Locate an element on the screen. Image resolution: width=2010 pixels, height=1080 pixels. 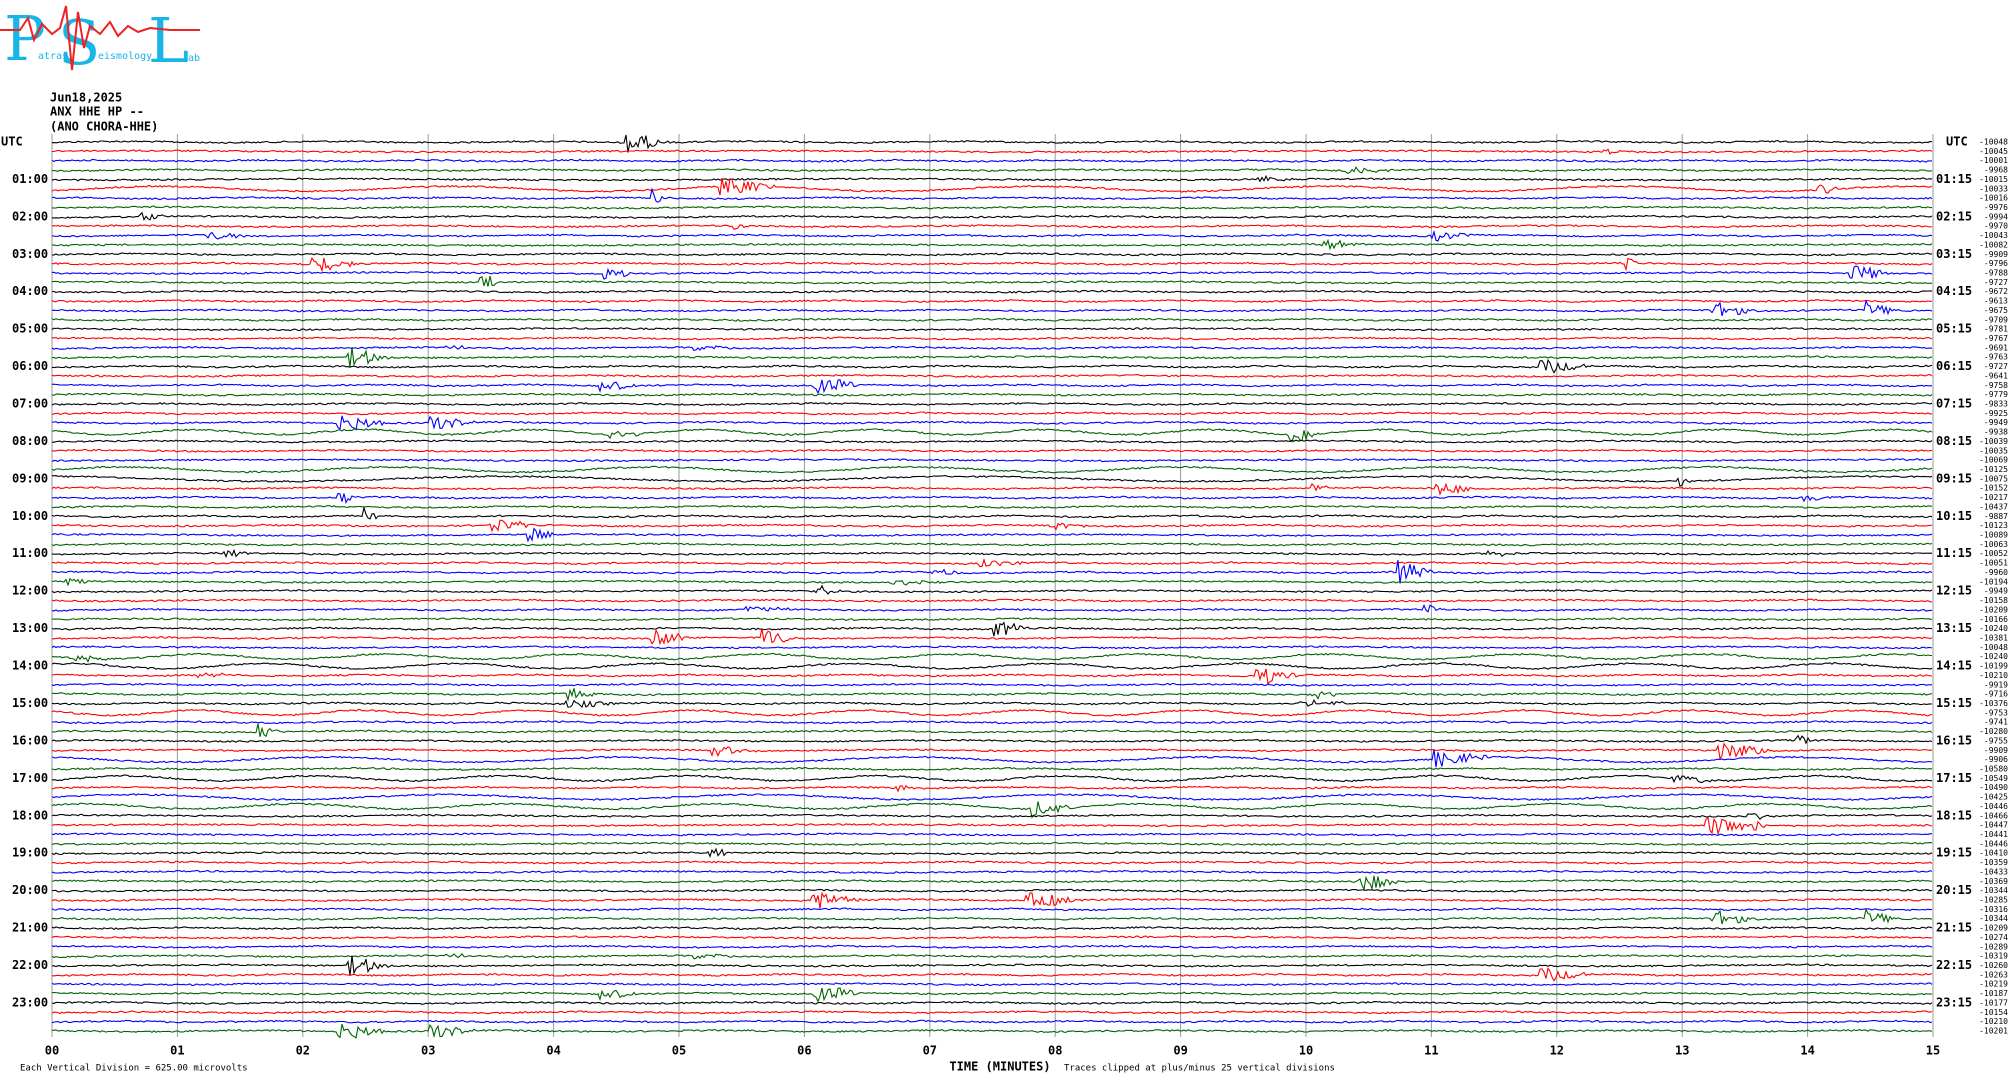
hour-label: 05:15 is located at coordinates (1954, 329).